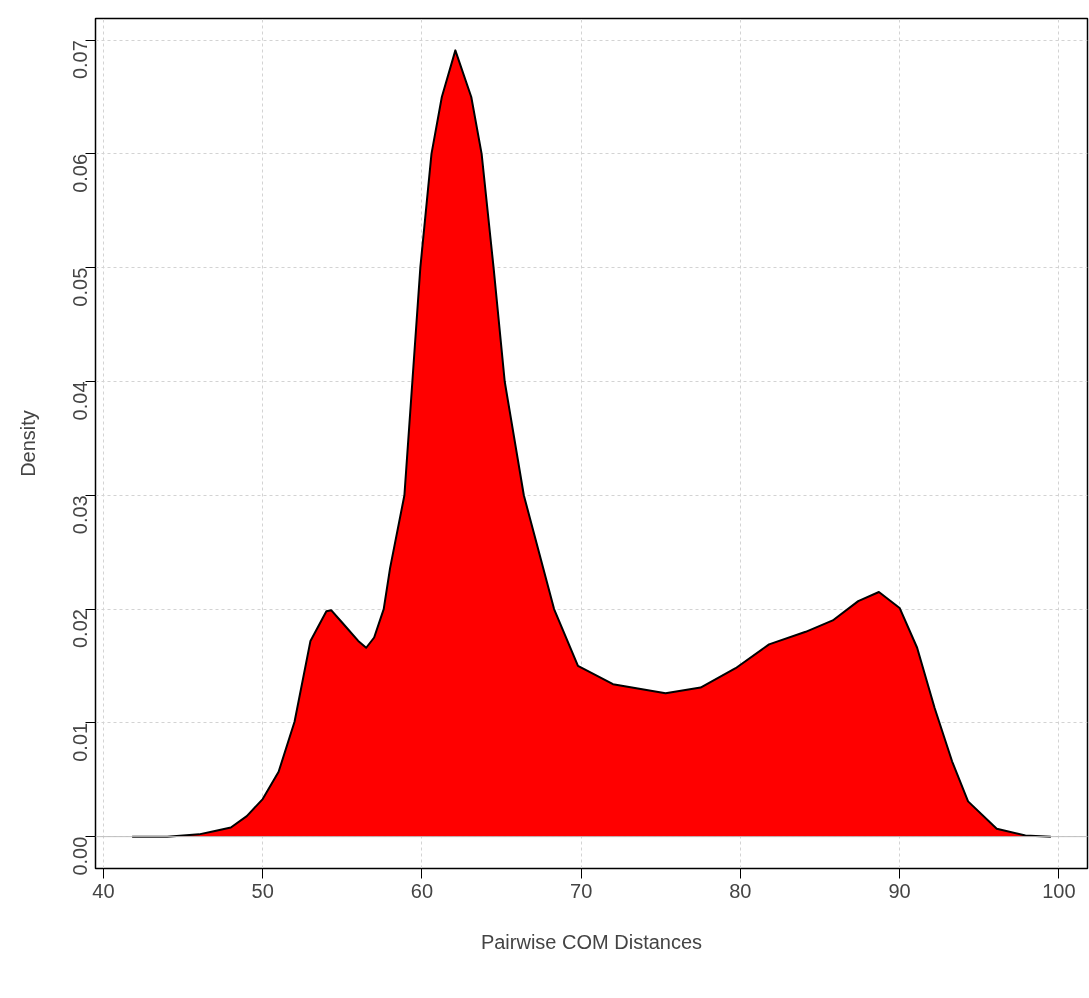 The image size is (1089, 998). What do you see at coordinates (262, 890) in the screenshot?
I see `x-tick-label: 50` at bounding box center [262, 890].